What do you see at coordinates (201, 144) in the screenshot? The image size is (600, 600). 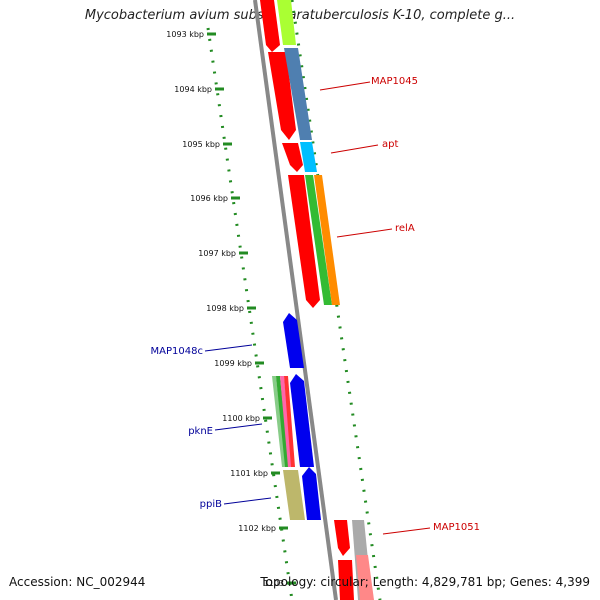 I see `scale-tick-label: 1095 kbp` at bounding box center [201, 144].